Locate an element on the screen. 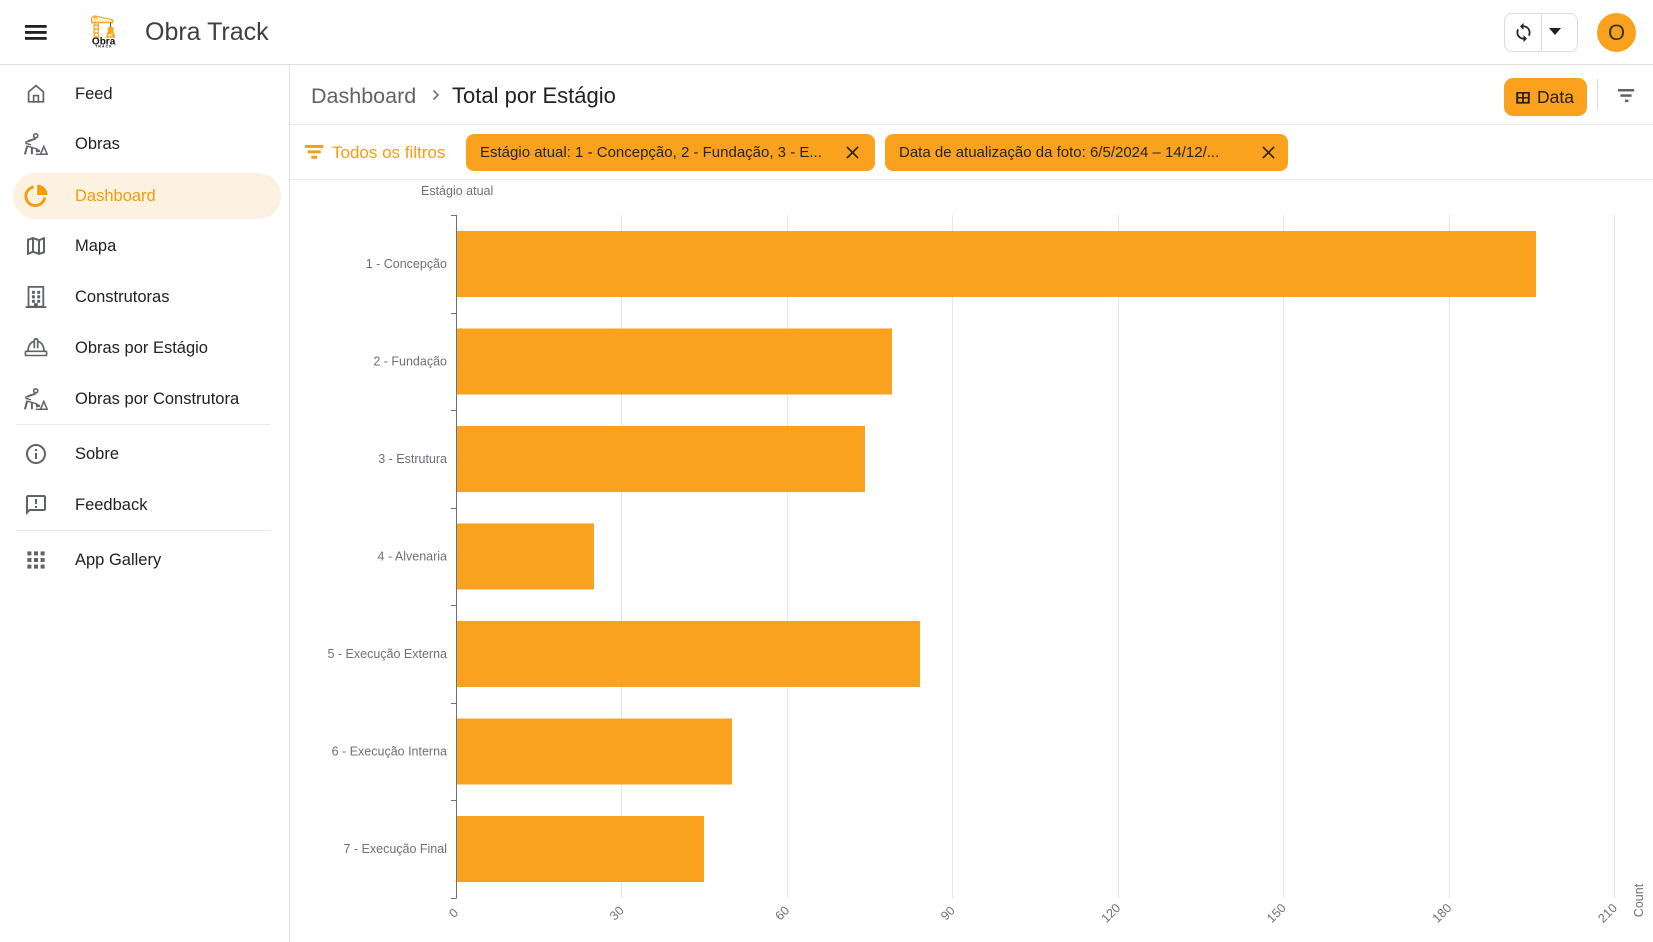 The height and width of the screenshot is (942, 1653). svg-text: 90 is located at coordinates (948, 913).